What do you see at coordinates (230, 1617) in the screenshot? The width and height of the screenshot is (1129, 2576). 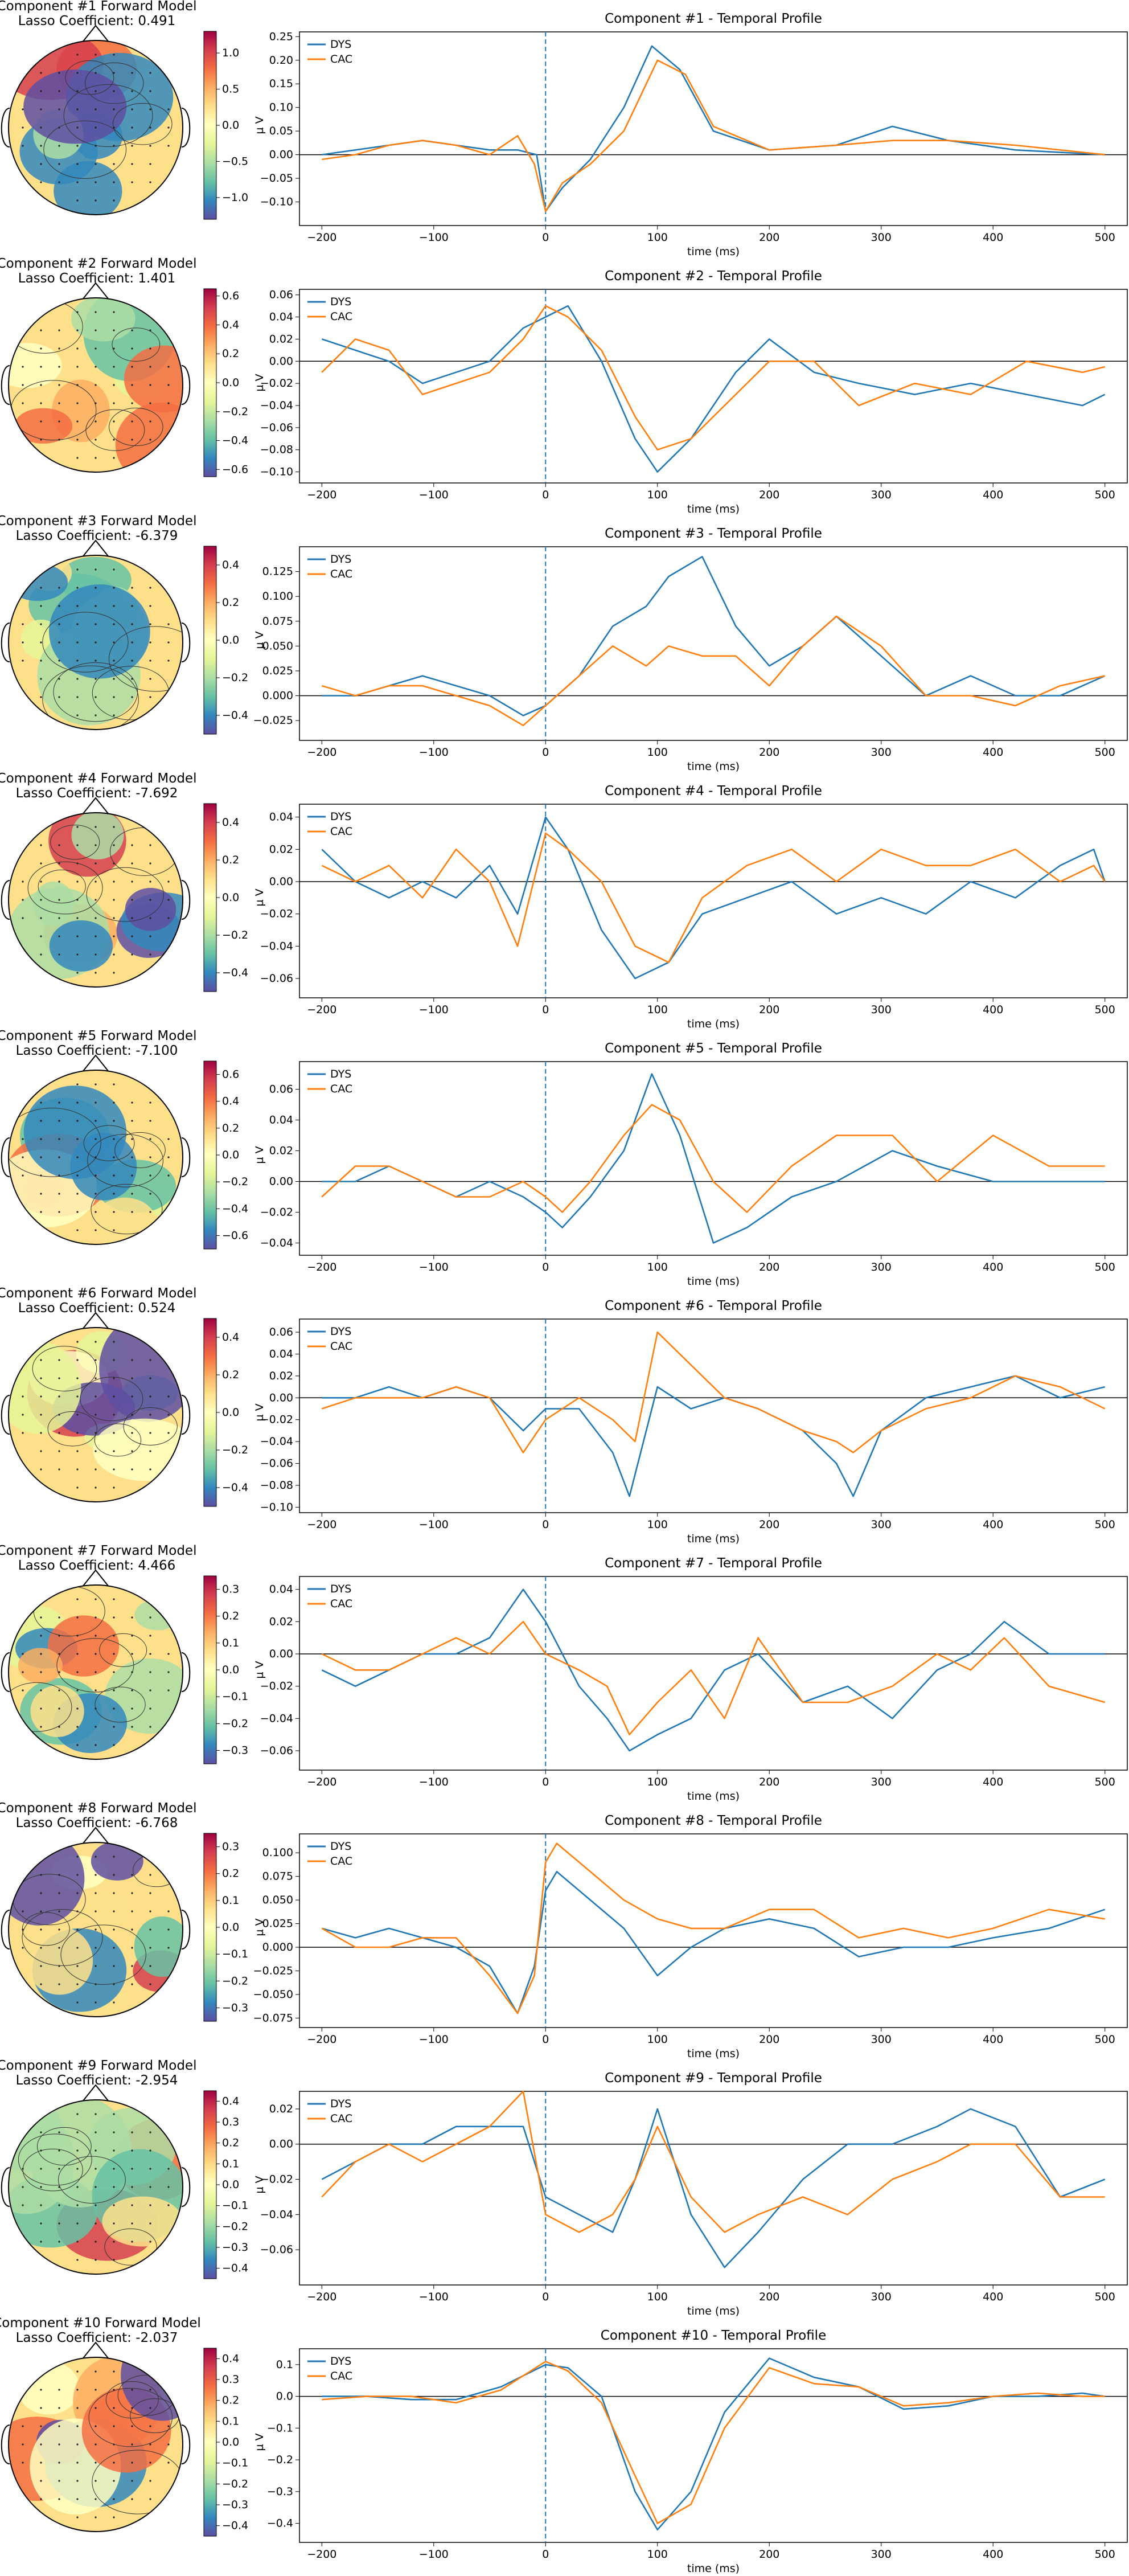 I see `colorbar-tick-label: 0.2` at bounding box center [230, 1617].